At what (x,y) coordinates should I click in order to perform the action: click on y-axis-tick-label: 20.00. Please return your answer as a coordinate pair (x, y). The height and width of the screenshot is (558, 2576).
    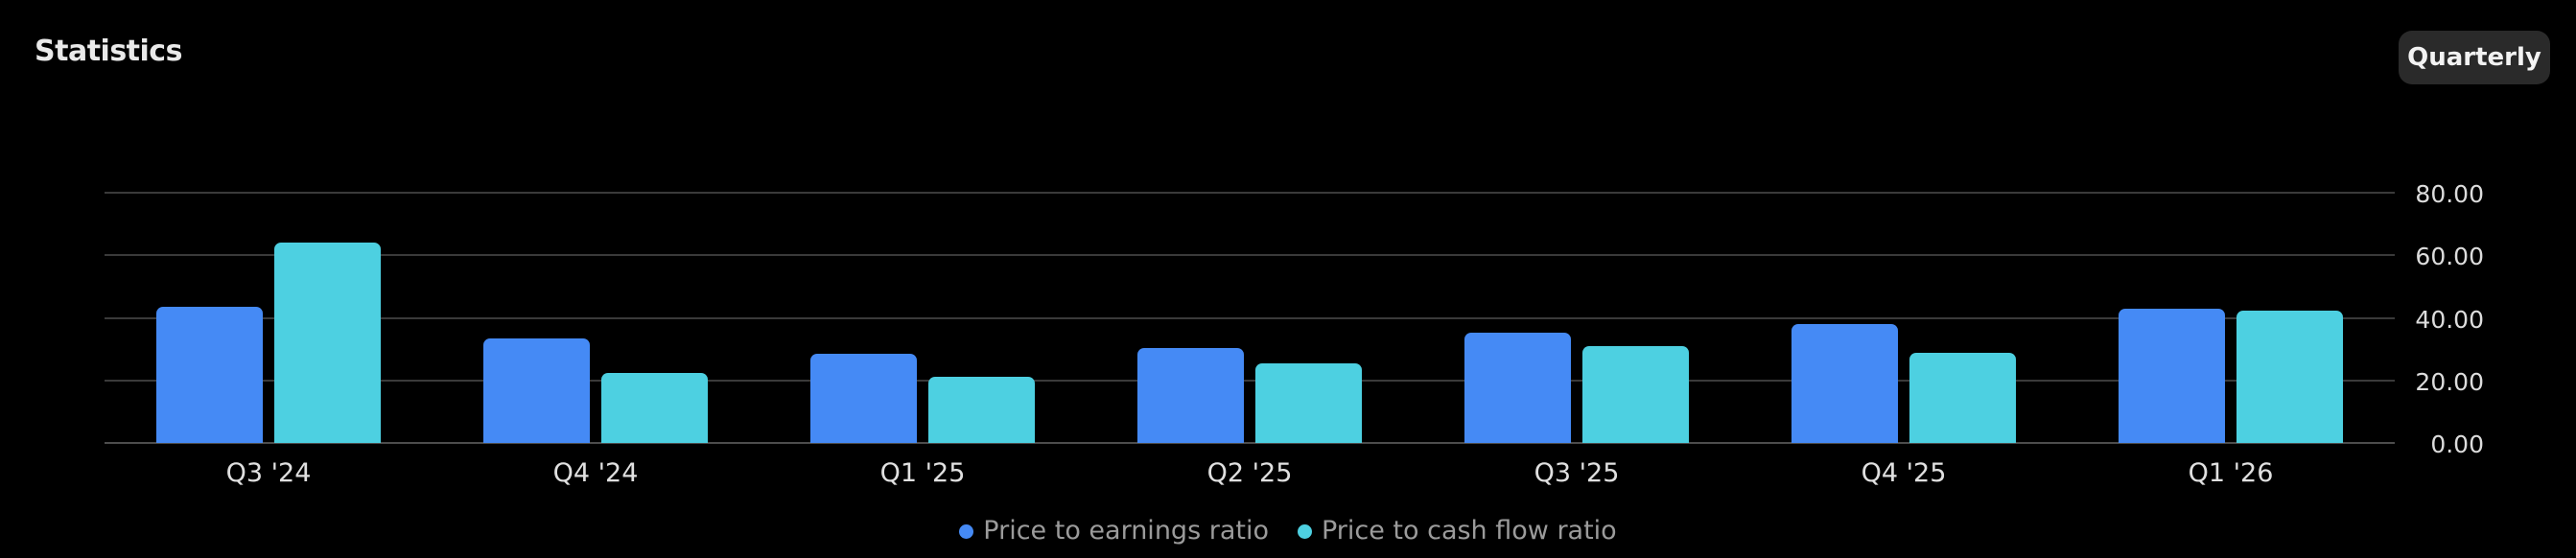
    Looking at the image, I should click on (2449, 381).